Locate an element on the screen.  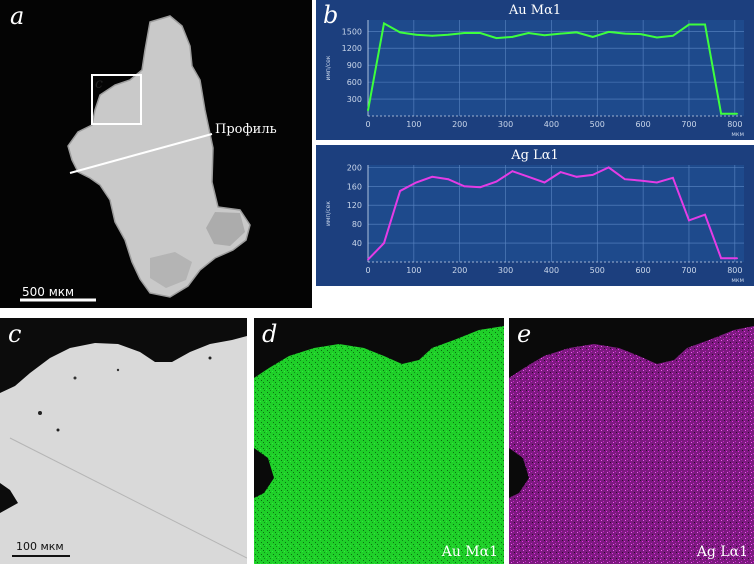
y-tick-label: 900 is located at coordinates (354, 65).